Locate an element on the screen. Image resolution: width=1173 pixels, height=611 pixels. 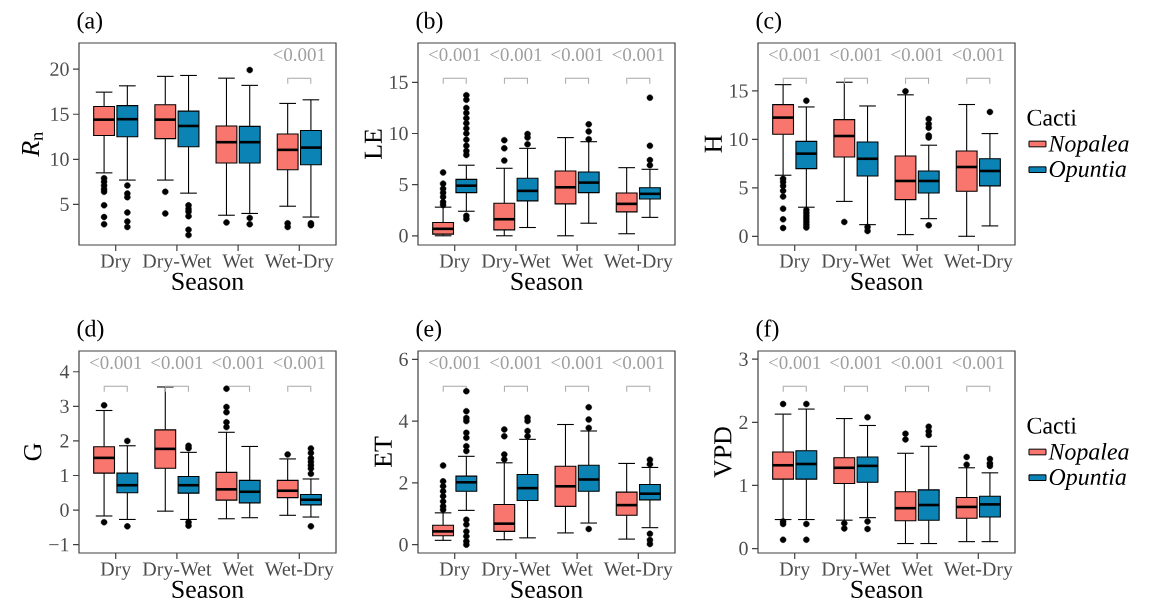
y-tick-label: 6 is located at coordinates (403, 359).